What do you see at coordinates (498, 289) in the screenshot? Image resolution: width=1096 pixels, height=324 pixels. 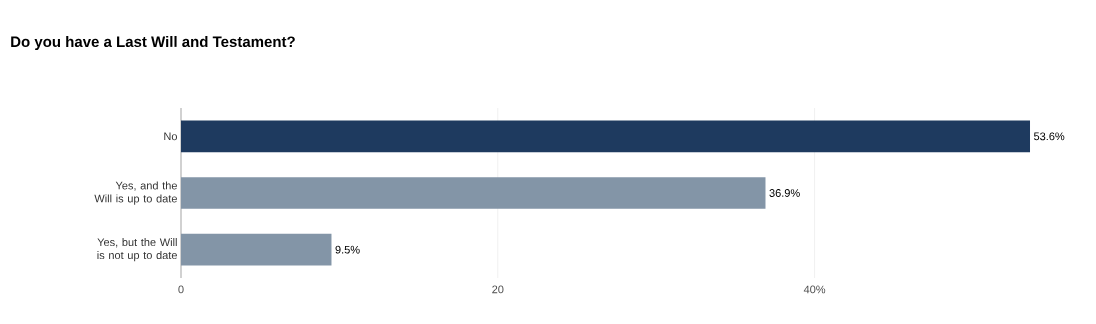 I see `x-tick-label: 20` at bounding box center [498, 289].